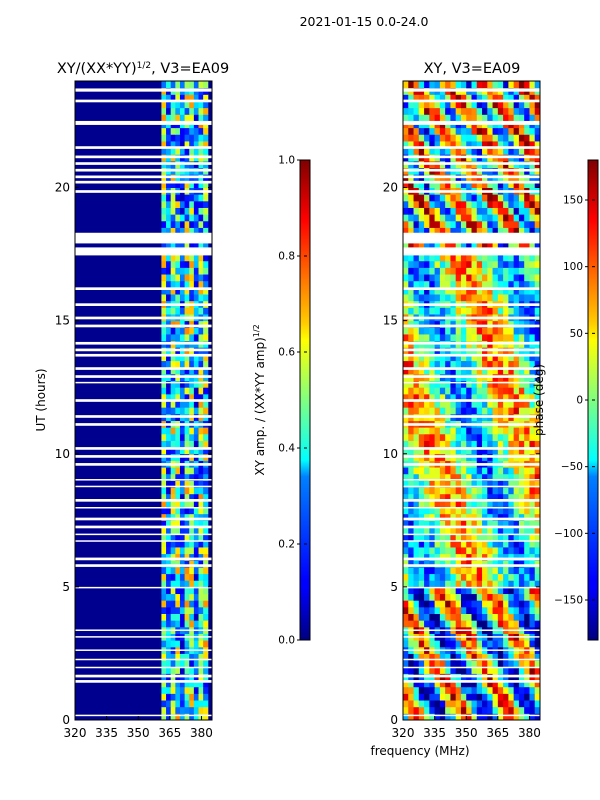 The width and height of the screenshot is (600, 800). I want to click on x-tick-label: 335, so click(434, 733).